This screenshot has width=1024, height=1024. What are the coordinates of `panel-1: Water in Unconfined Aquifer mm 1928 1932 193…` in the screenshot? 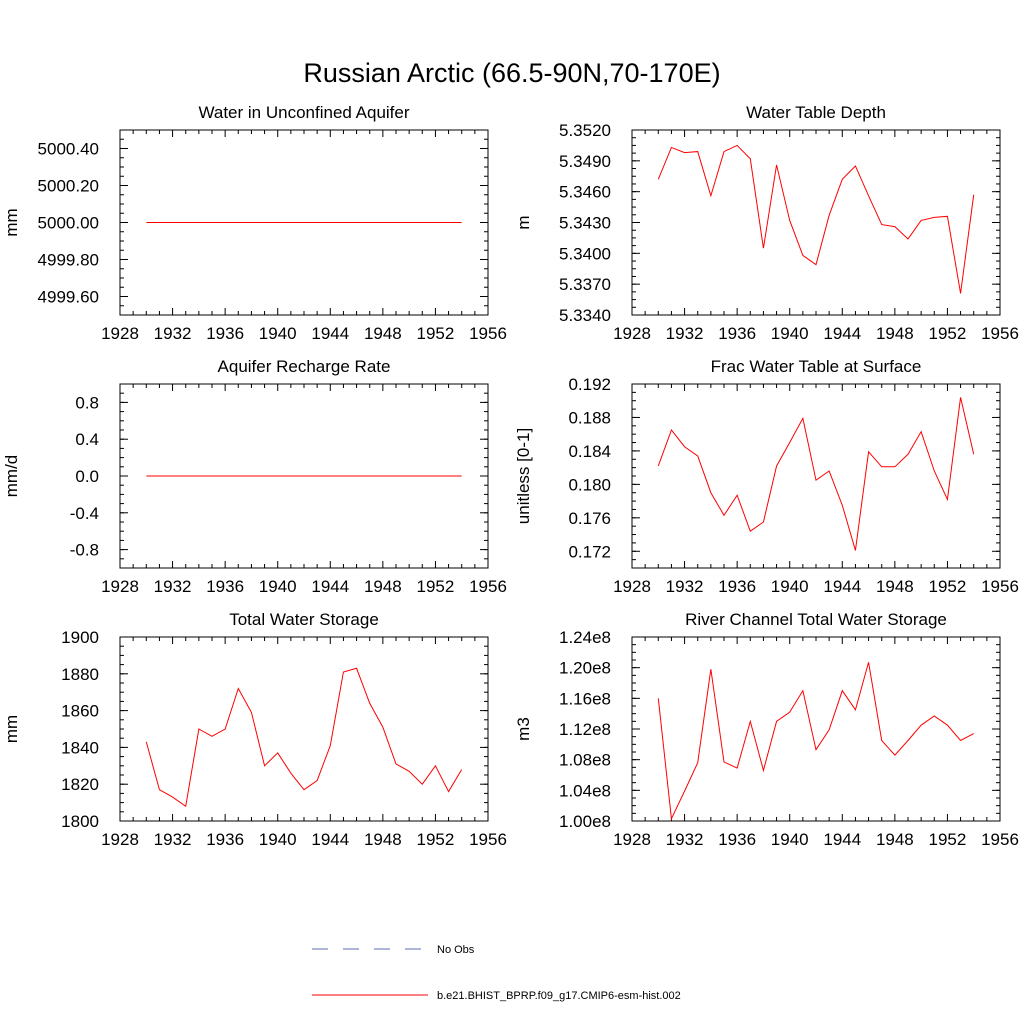 It's located at (254, 223).